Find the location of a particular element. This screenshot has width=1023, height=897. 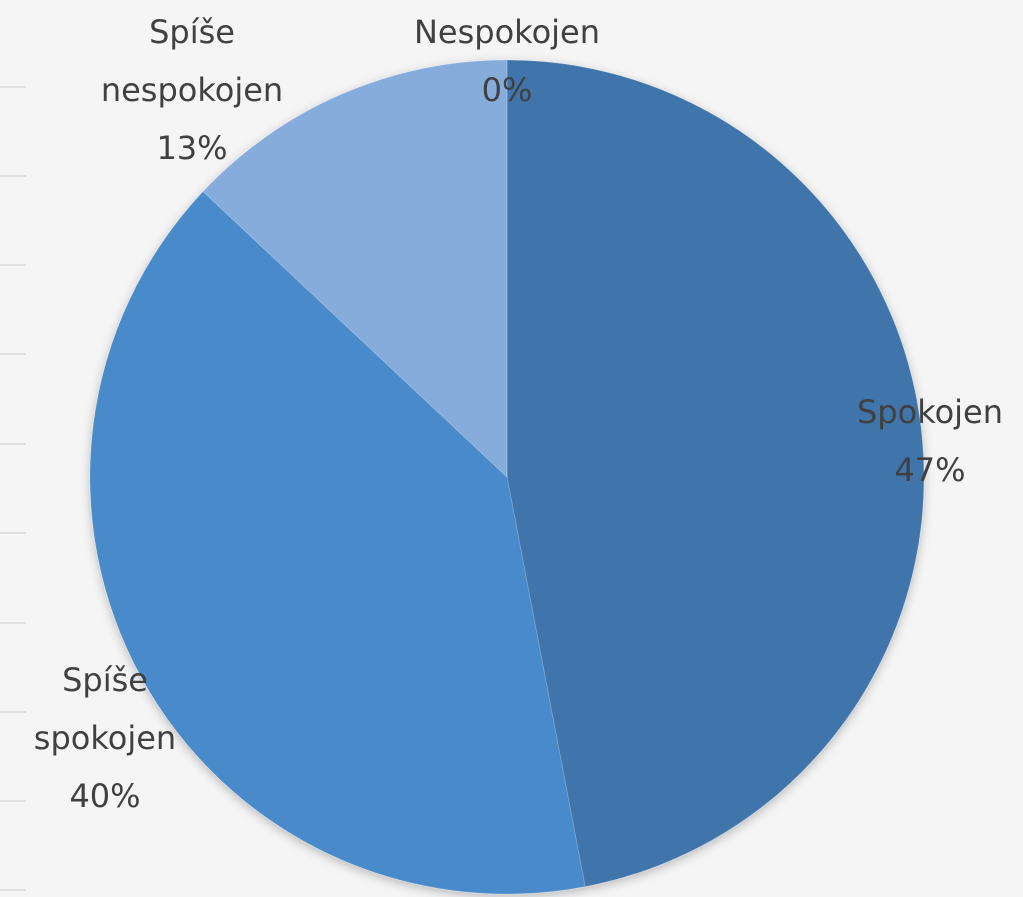

value-label: 0% is located at coordinates (507, 90).